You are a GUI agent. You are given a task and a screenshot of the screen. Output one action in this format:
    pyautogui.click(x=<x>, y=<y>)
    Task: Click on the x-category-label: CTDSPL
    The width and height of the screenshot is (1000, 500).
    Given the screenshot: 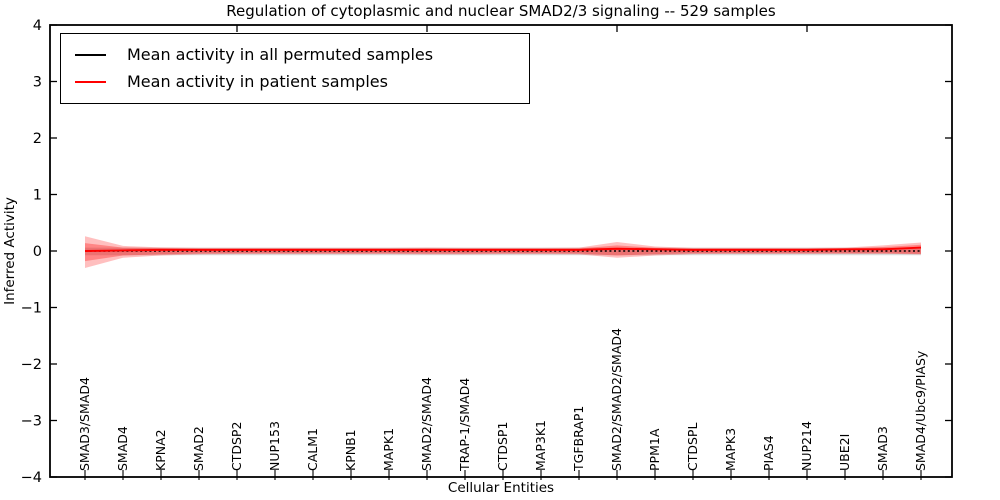 What is the action you would take?
    pyautogui.click(x=692, y=447)
    